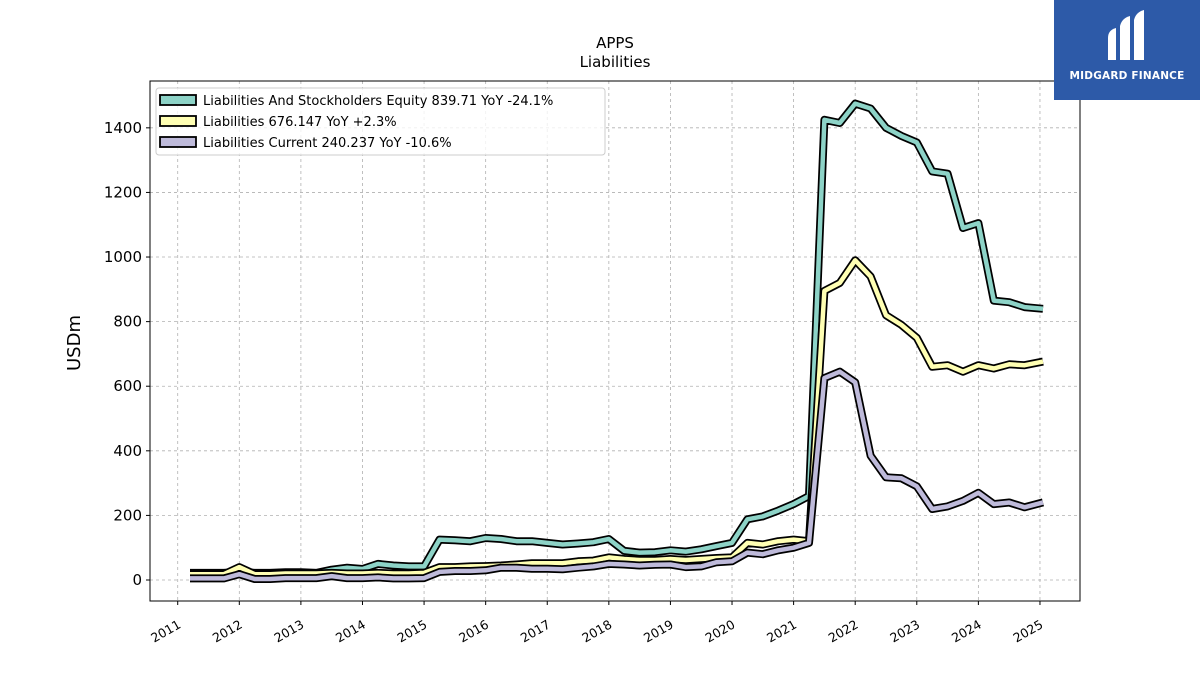  I want to click on y-tick-label: 1200, so click(123, 192).